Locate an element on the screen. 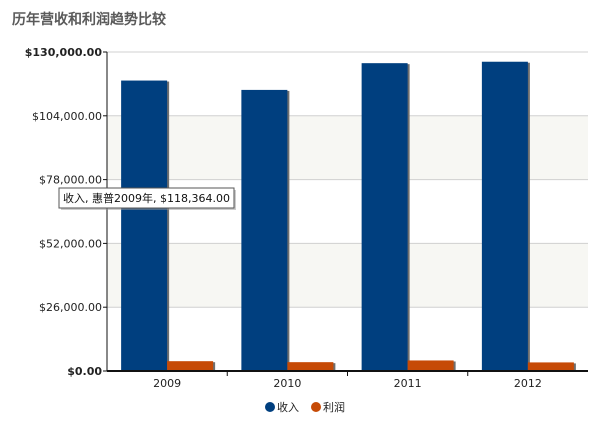 This screenshot has height=437, width=610. chart-title: 历年营收和利润趋势比较 is located at coordinates (89, 20).